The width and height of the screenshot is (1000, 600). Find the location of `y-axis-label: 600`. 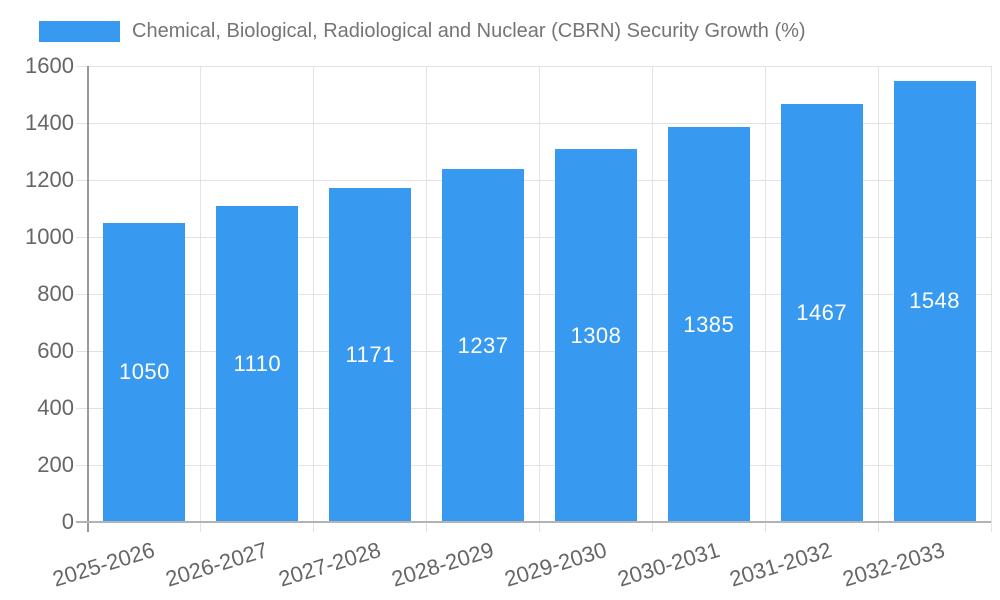

y-axis-label: 600 is located at coordinates (55, 350).